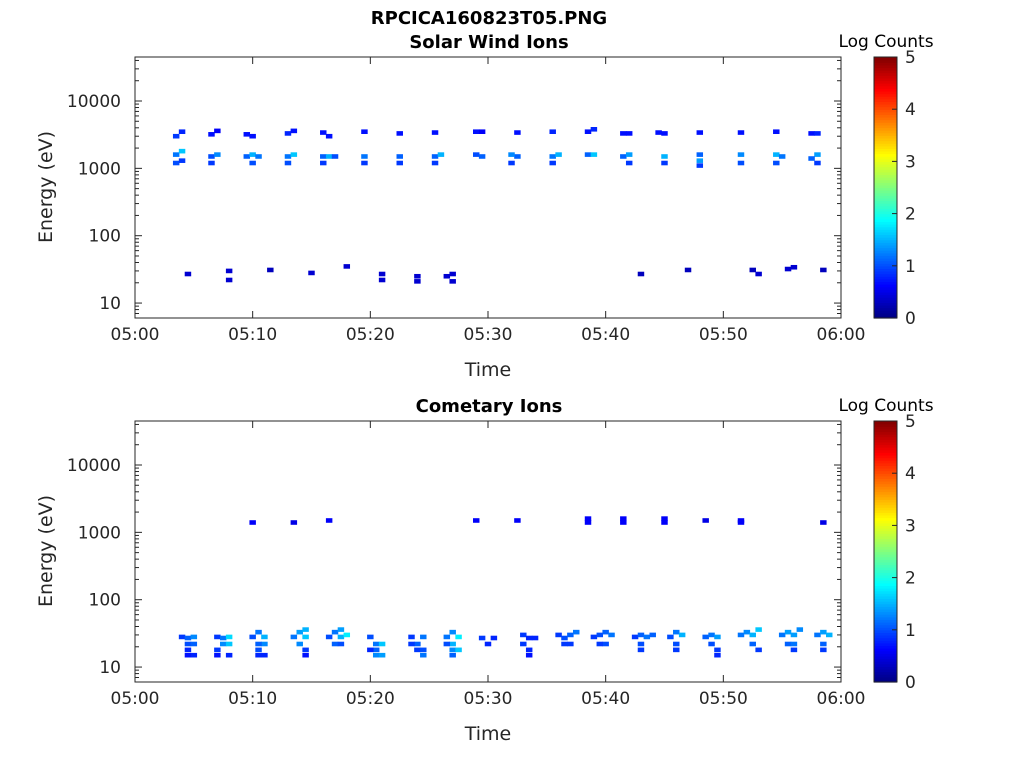  I want to click on x-tick-label: 05:20, so click(370, 335).